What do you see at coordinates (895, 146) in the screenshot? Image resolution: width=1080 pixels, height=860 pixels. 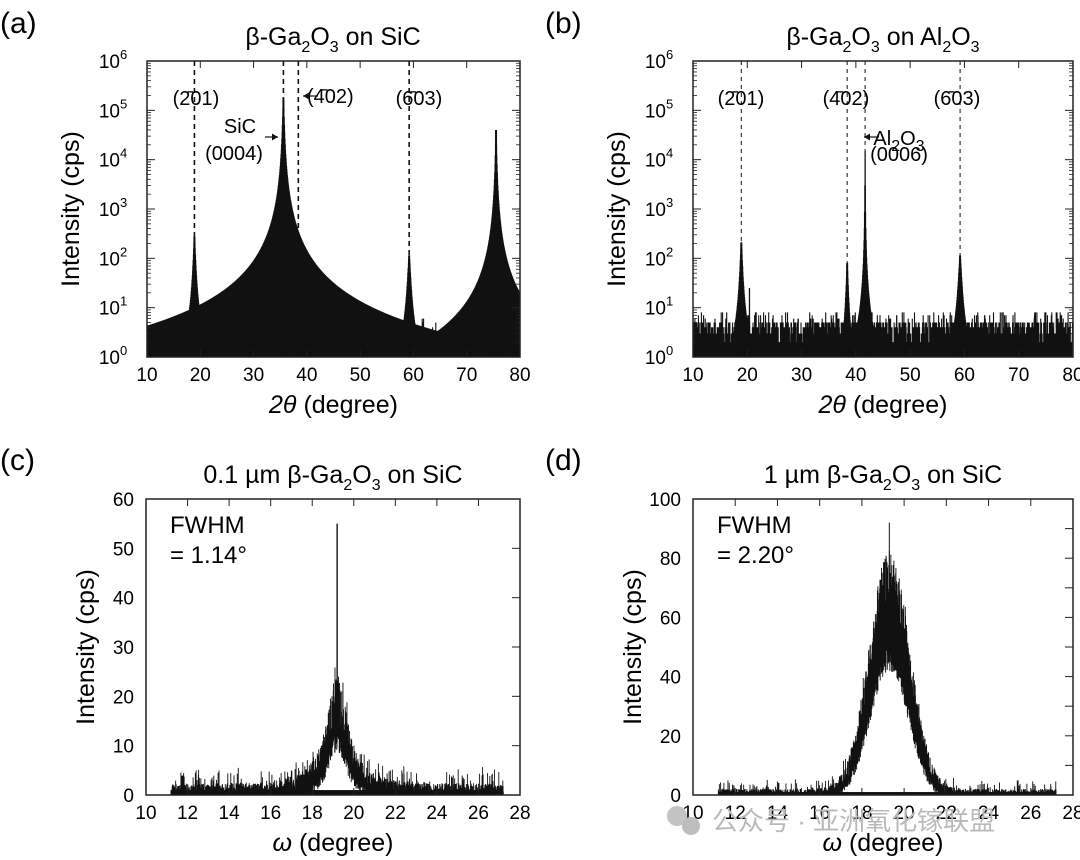 I see `annotation-subscript: 2` at bounding box center [895, 146].